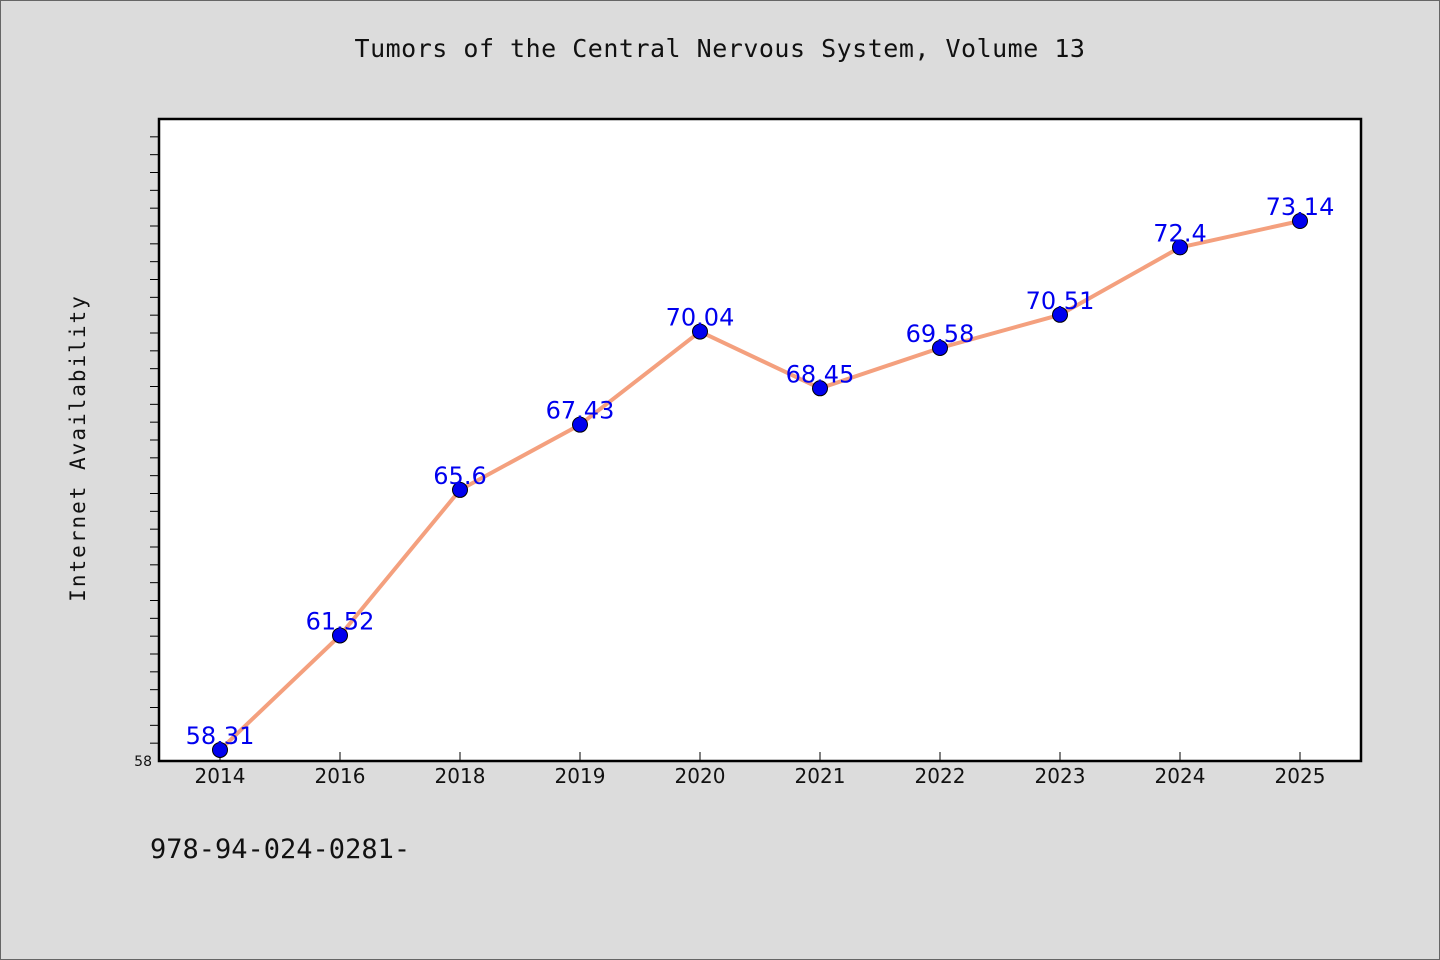 The width and height of the screenshot is (1440, 960). I want to click on y-tick-label: 58, so click(143, 762).